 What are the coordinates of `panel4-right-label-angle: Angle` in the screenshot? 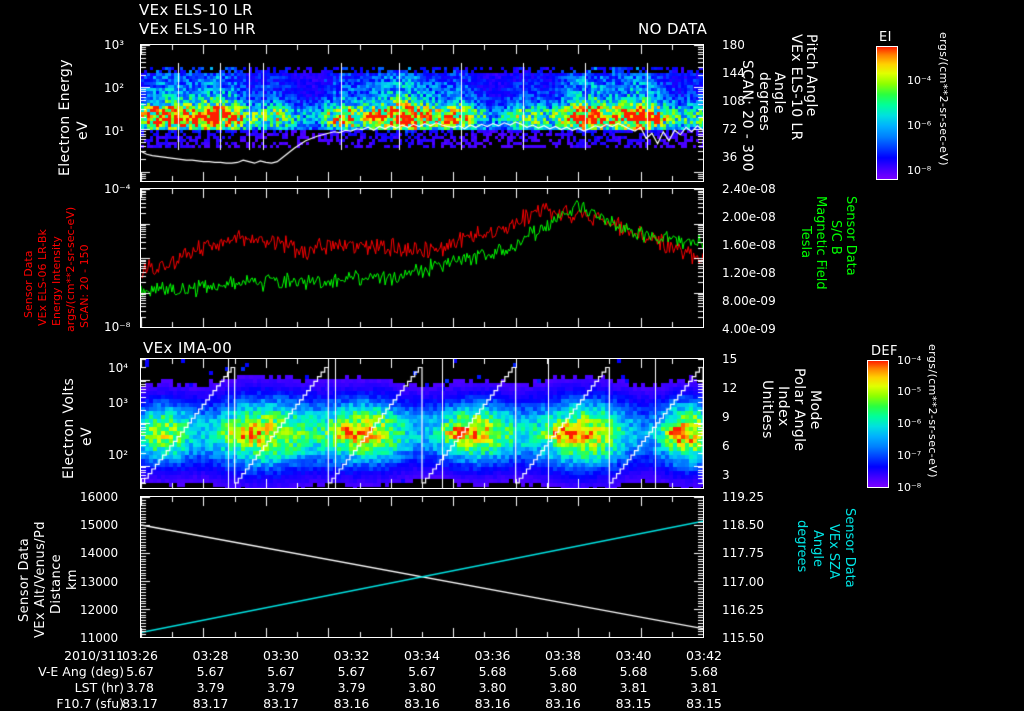 It's located at (817, 548).